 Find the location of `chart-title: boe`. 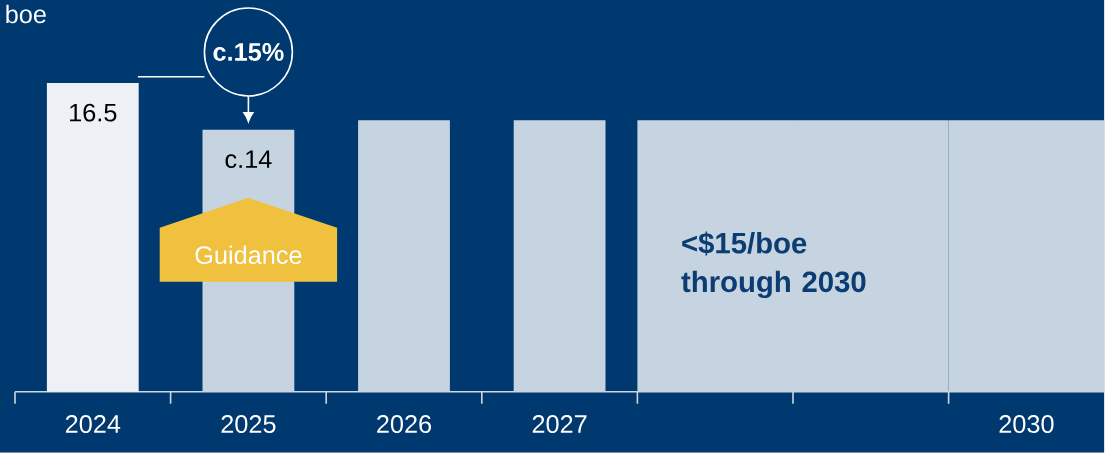

chart-title: boe is located at coordinates (26, 14).